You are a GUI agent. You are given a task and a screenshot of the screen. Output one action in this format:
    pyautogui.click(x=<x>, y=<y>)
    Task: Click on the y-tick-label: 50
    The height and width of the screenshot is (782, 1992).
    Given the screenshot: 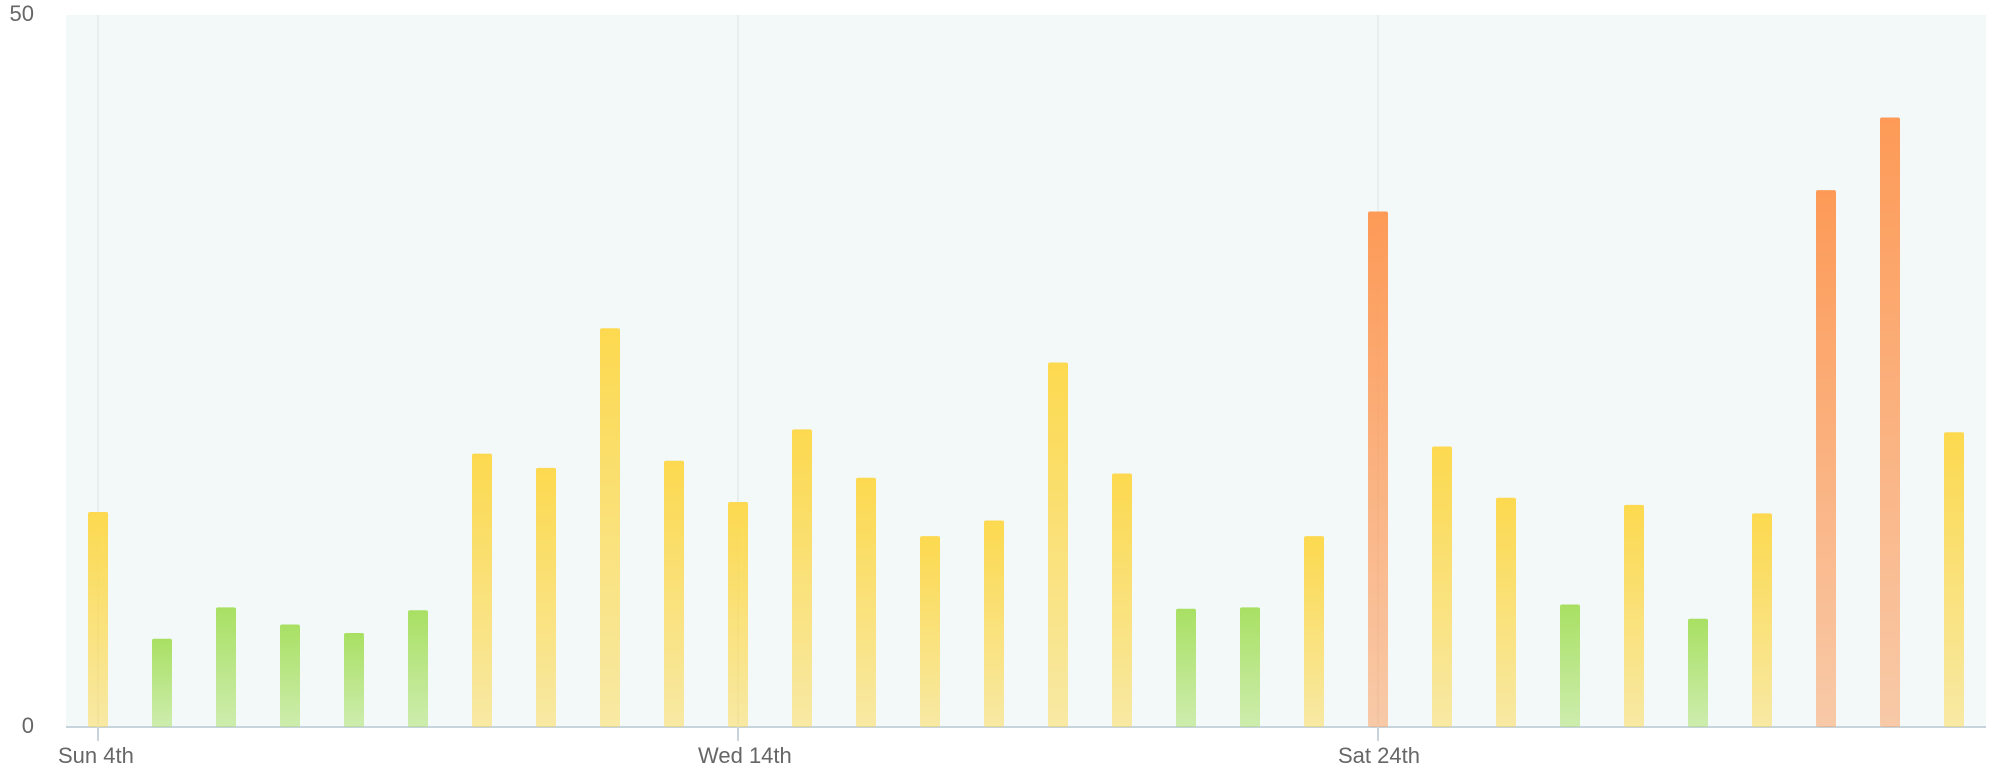 What is the action you would take?
    pyautogui.click(x=22, y=13)
    